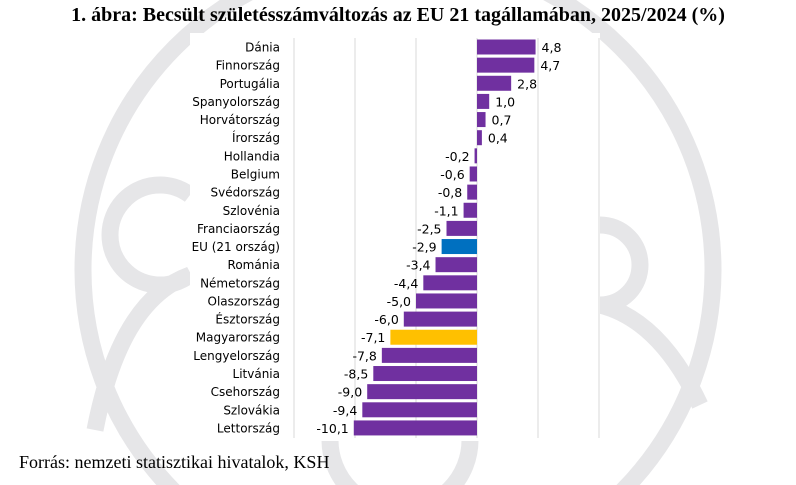 This screenshot has width=796, height=485. What do you see at coordinates (248, 428) in the screenshot?
I see `category-label: Lettország` at bounding box center [248, 428].